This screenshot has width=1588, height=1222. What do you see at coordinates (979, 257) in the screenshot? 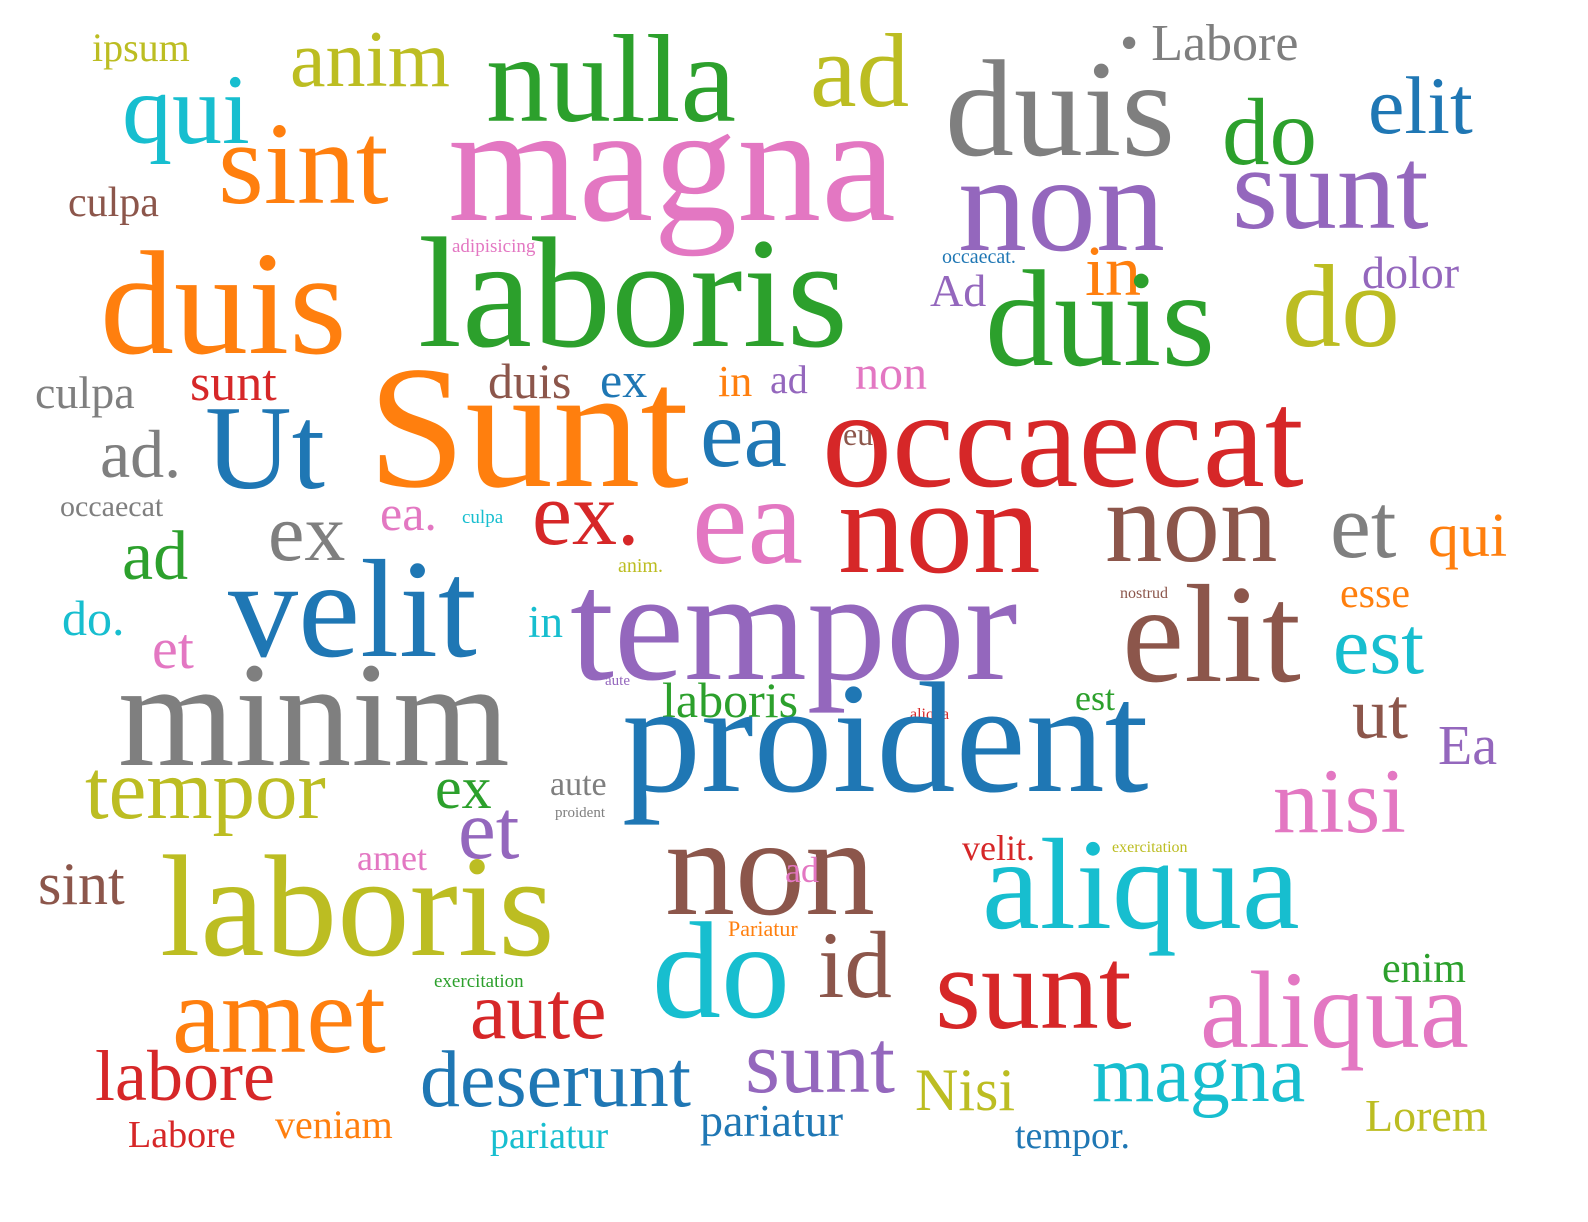
I see `word-occaecat: occaecat.` at bounding box center [979, 257].